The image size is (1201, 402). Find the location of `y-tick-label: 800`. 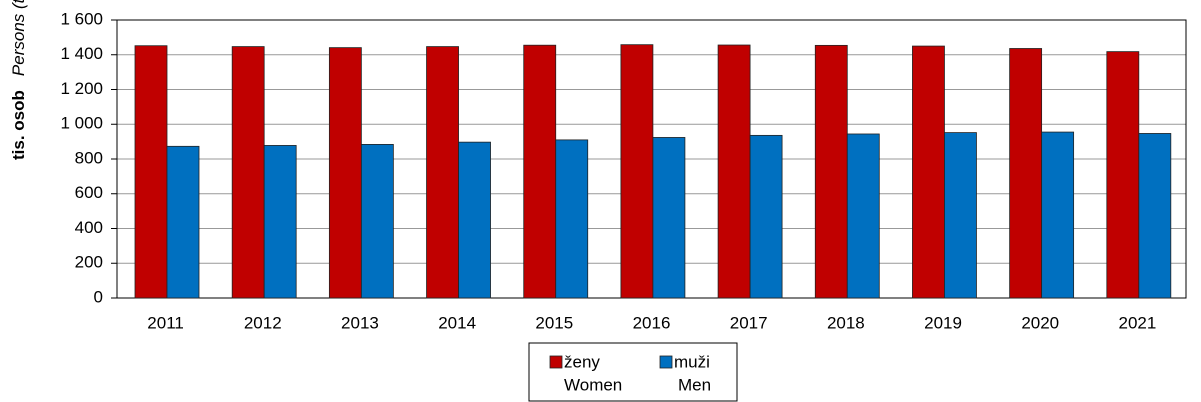

y-tick-label: 800 is located at coordinates (89, 157).